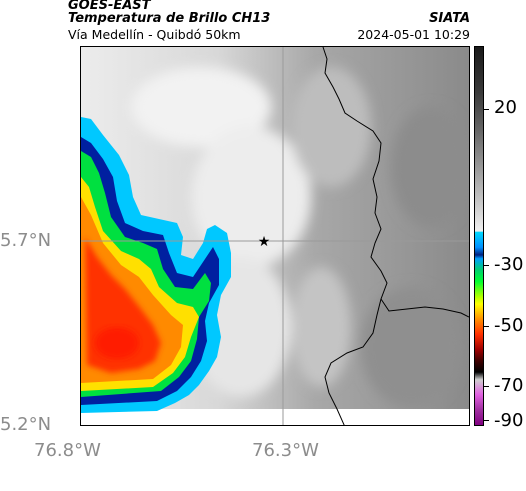 This screenshot has width=526, height=491. I want to click on satellite-title: GOES-EAST, so click(109, 6).